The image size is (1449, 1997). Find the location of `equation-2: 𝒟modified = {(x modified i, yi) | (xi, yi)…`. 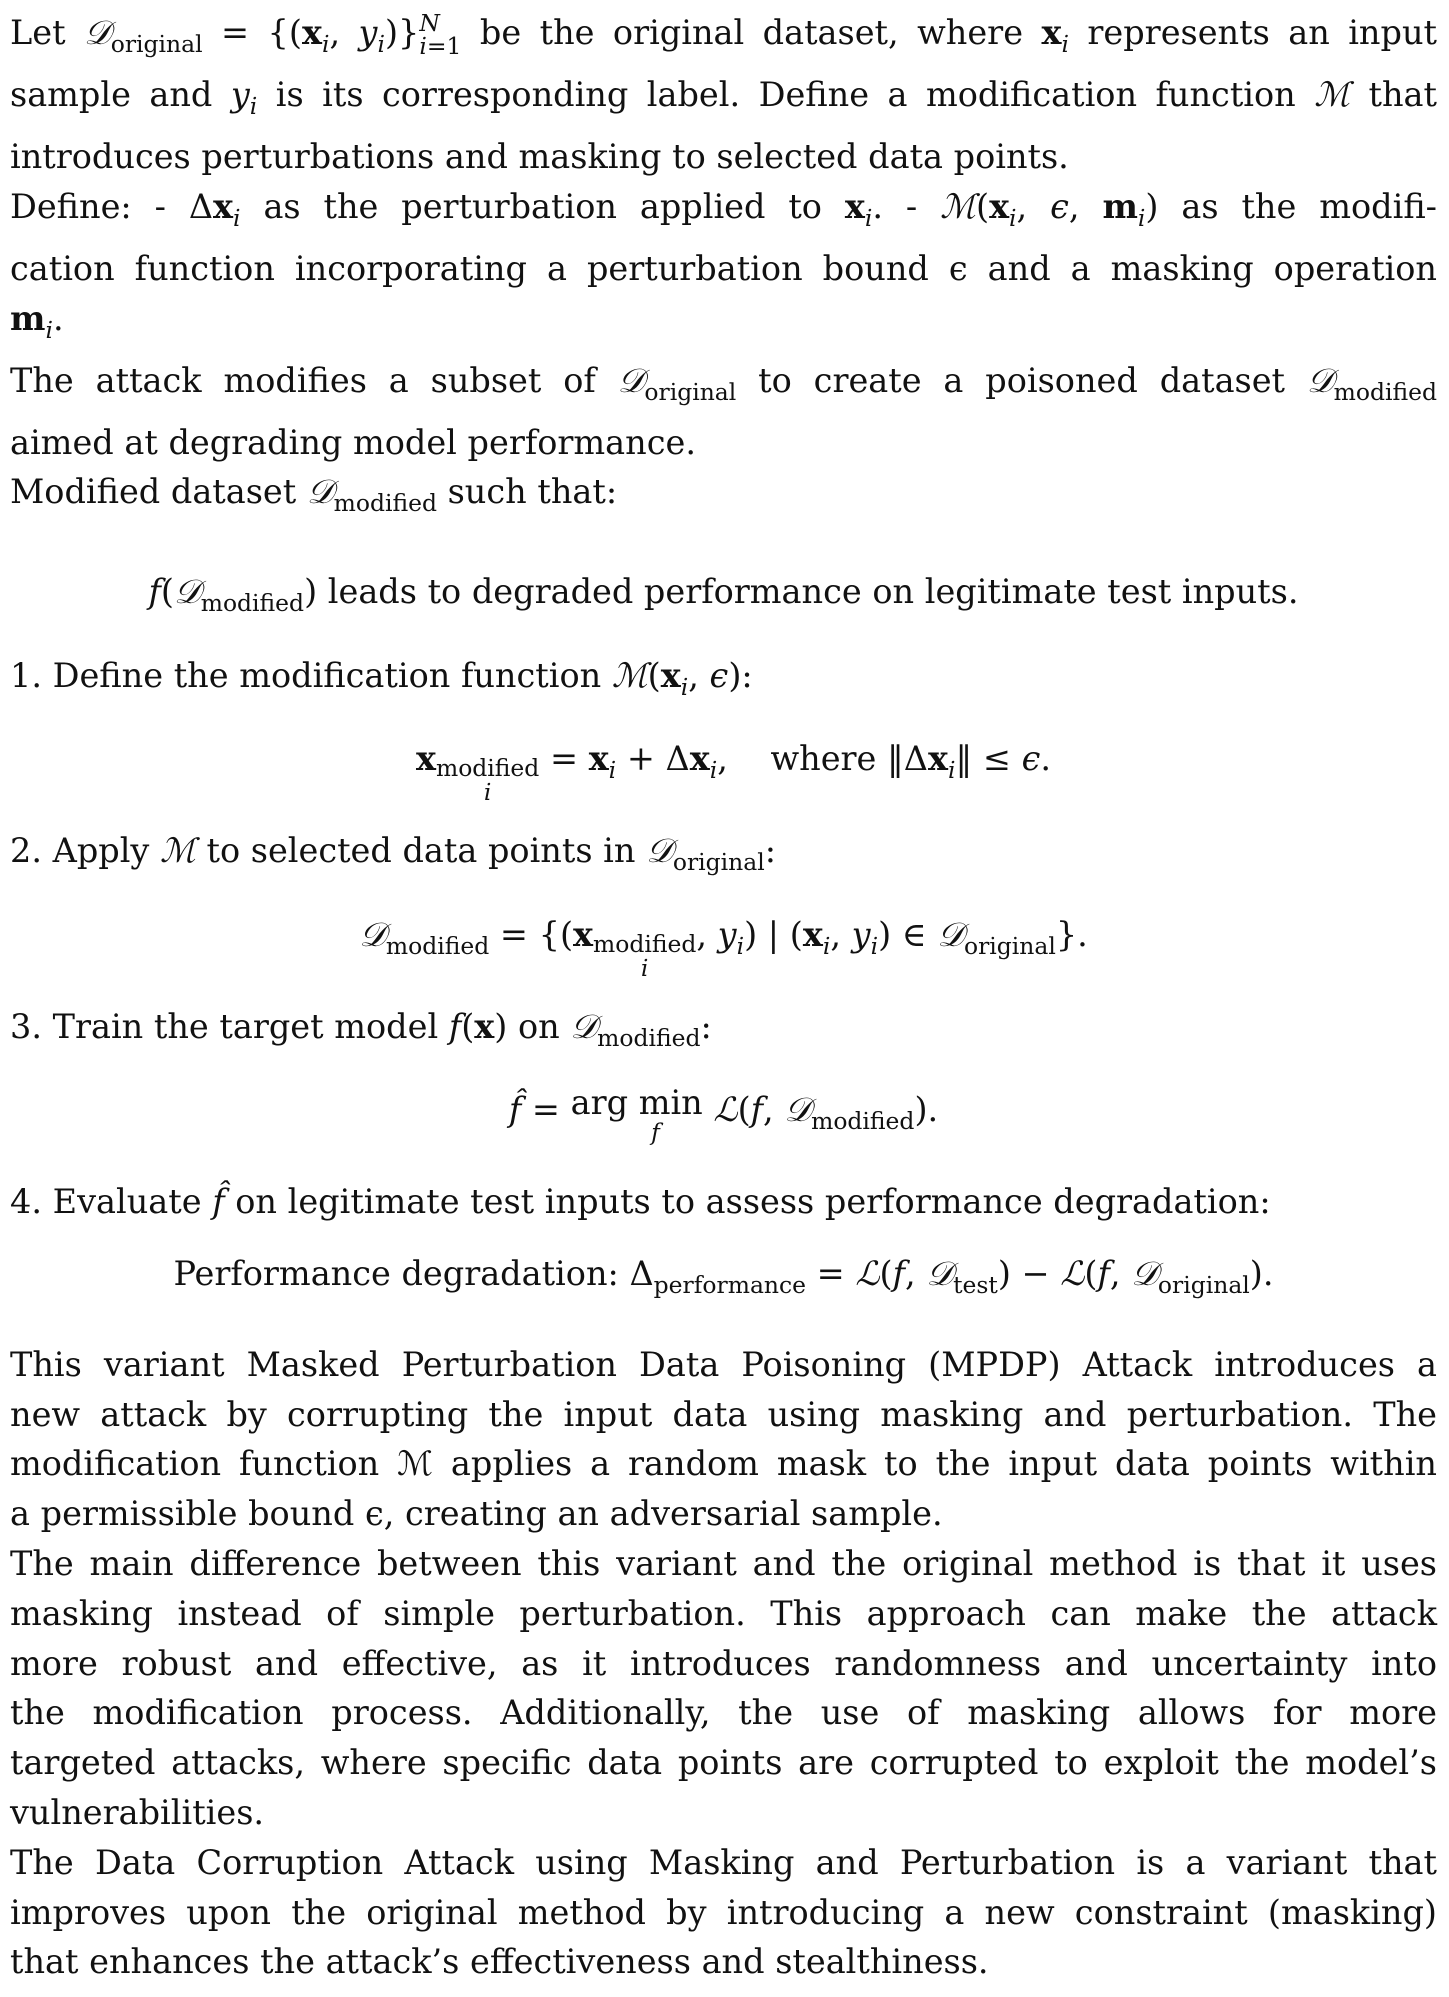

equation-2: 𝒟modified = {(x modified i, yi) | (xi, yi)… is located at coordinates (723, 948).